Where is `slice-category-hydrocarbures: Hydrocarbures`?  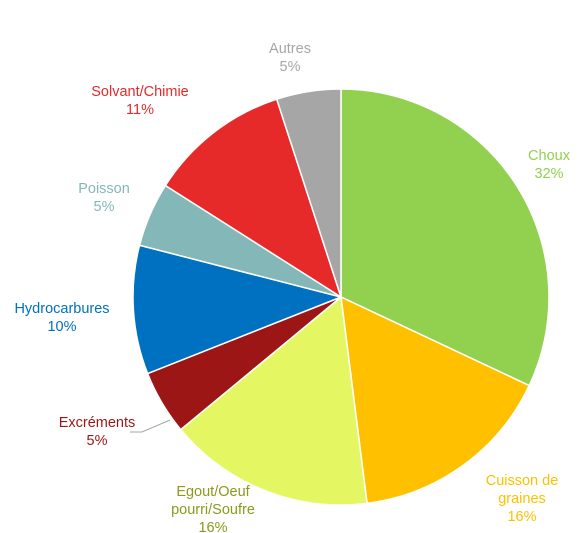
slice-category-hydrocarbures: Hydrocarbures is located at coordinates (61, 309).